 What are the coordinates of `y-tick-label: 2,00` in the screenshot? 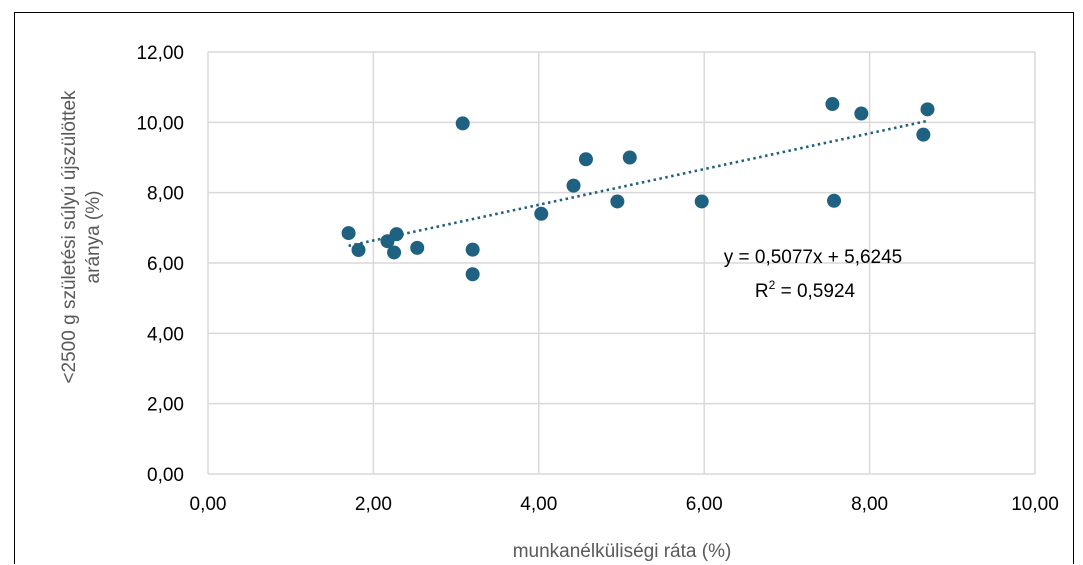 It's located at (165, 405).